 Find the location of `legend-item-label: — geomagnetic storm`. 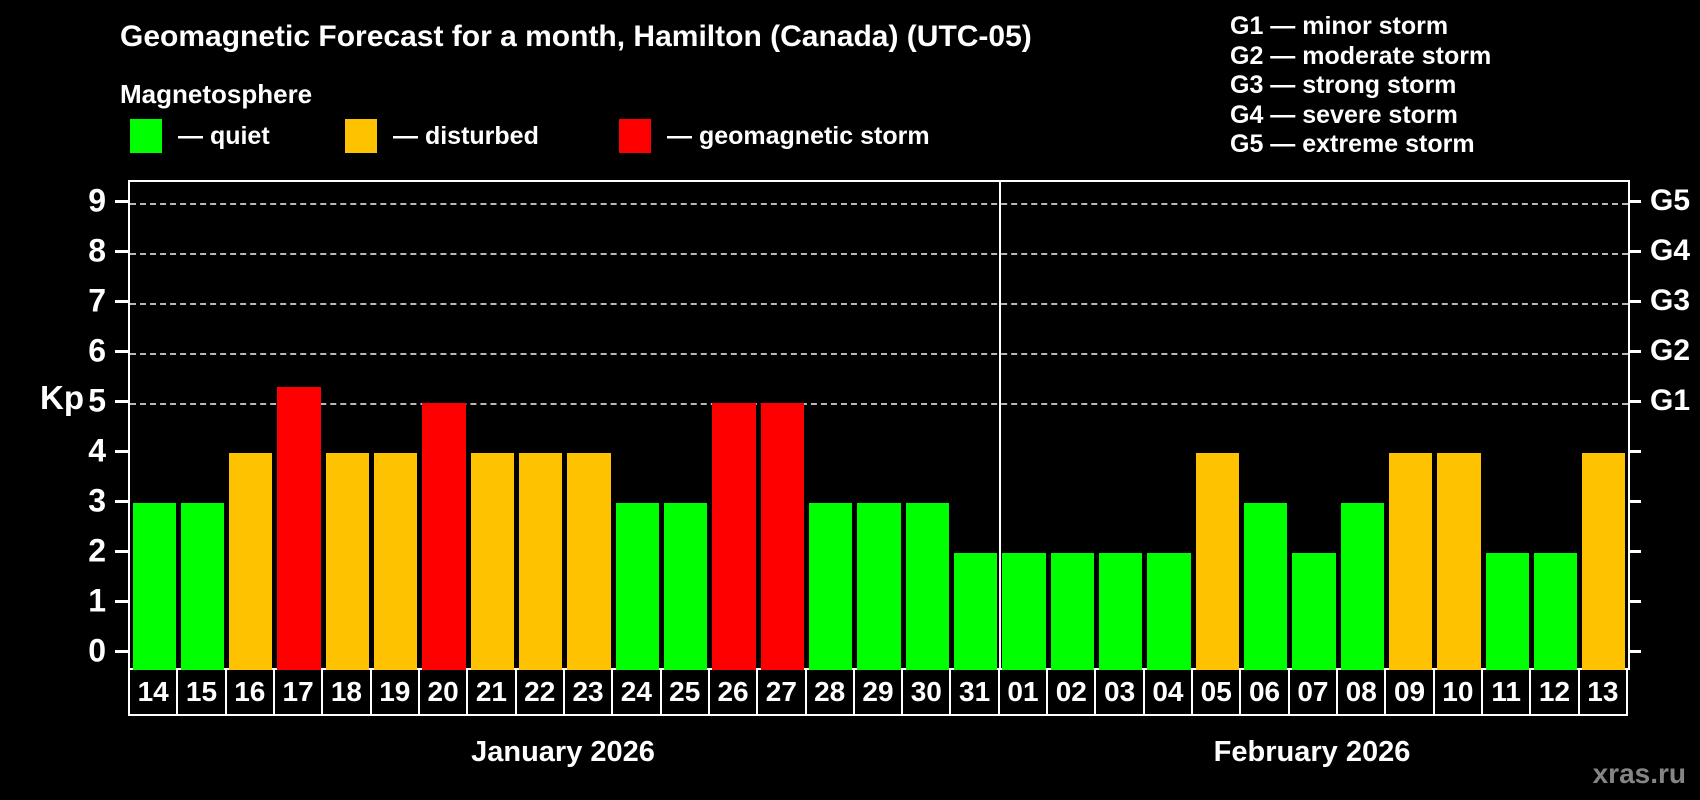

legend-item-label: — geomagnetic storm is located at coordinates (798, 135).